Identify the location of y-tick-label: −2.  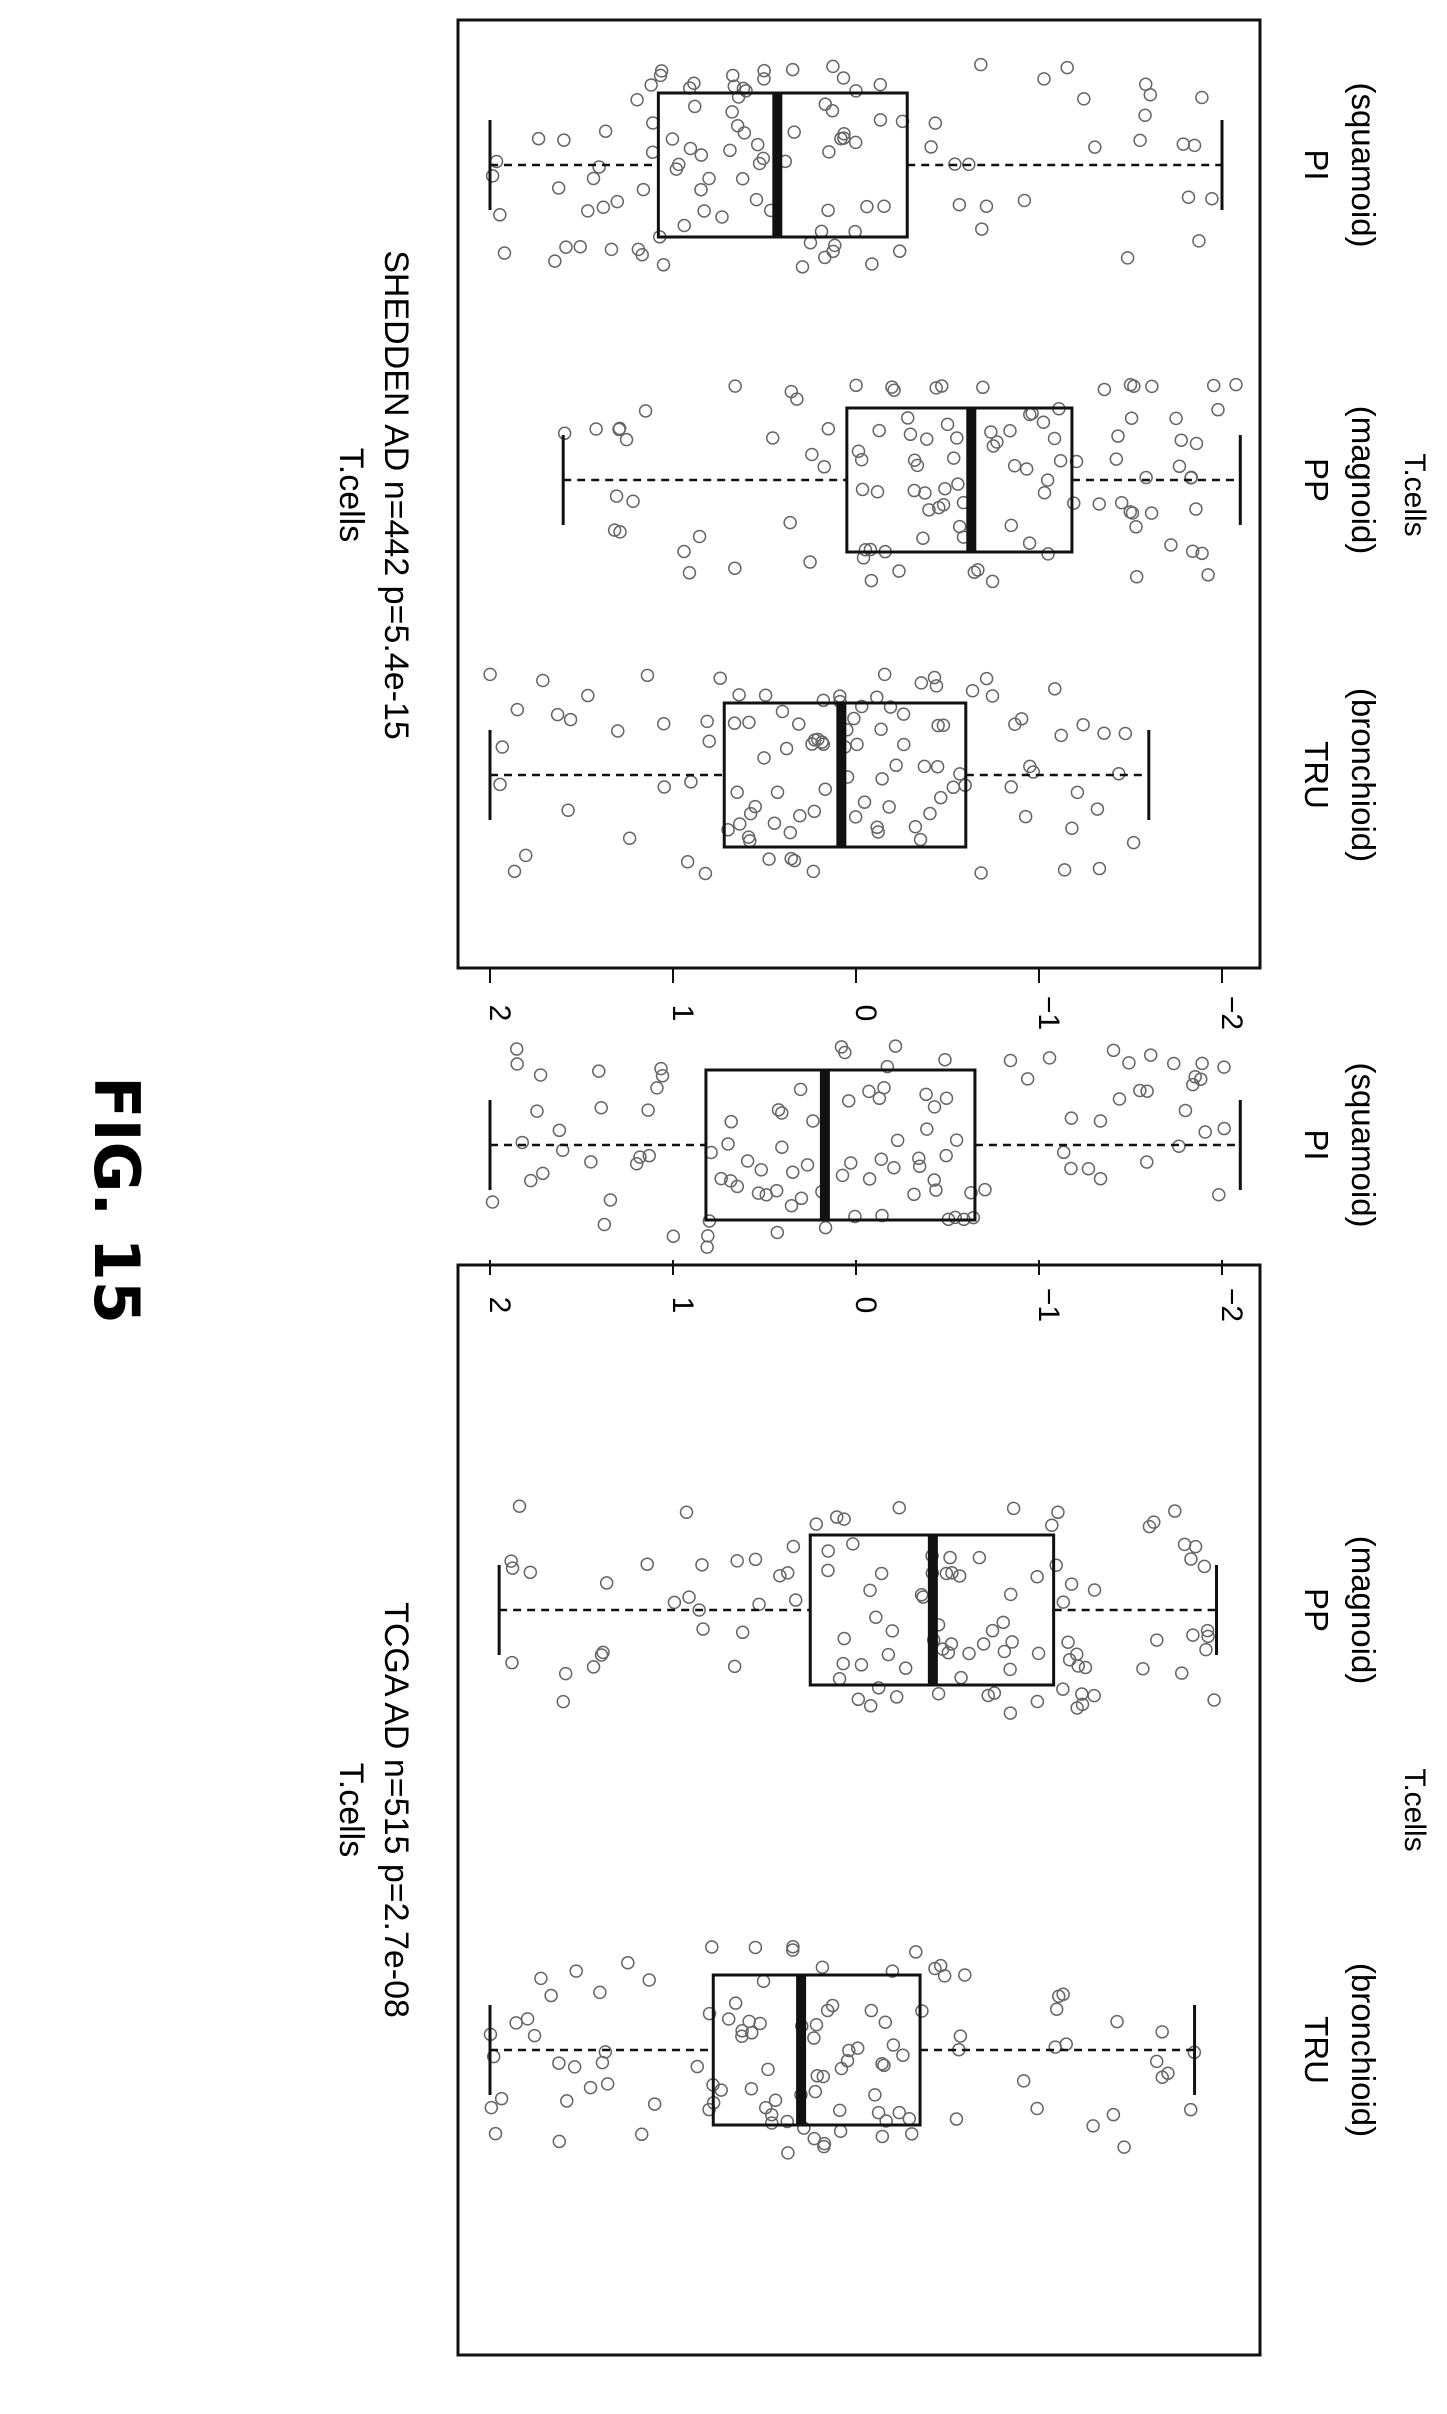
(1231, 1013).